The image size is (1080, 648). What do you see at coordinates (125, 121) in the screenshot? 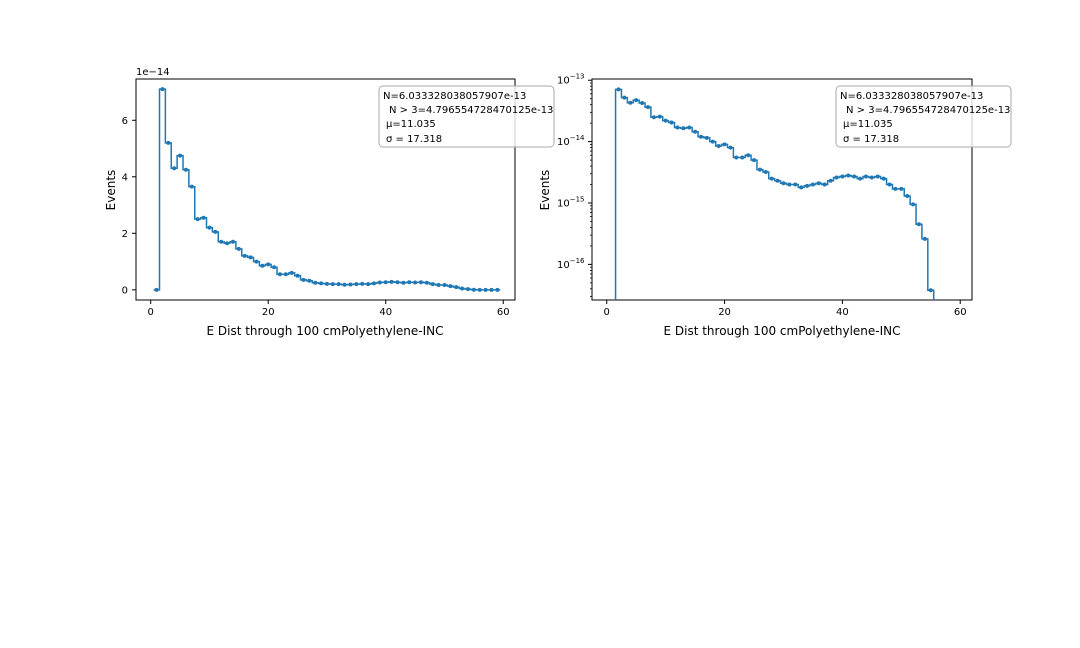
I see `y-tick-label: 6` at bounding box center [125, 121].